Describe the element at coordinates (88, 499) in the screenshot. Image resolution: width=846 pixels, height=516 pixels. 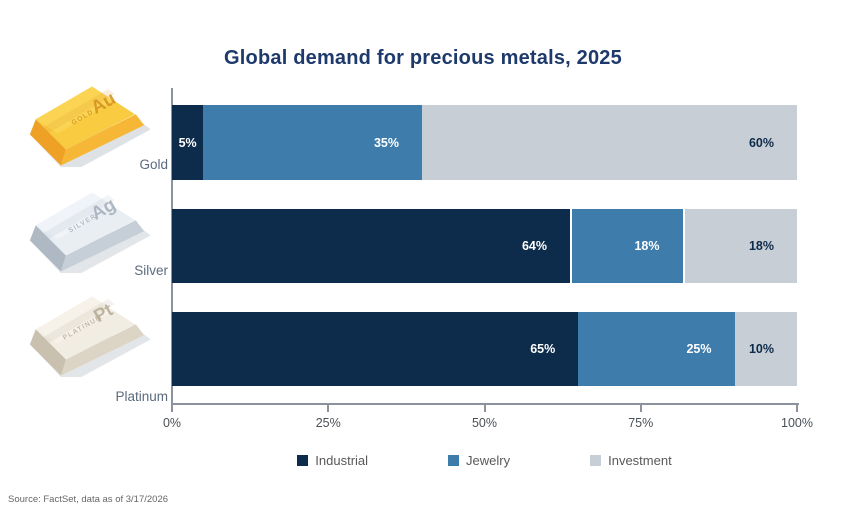
I see `source-note: Source: FactSet, data as of 3/17/2026` at that location.